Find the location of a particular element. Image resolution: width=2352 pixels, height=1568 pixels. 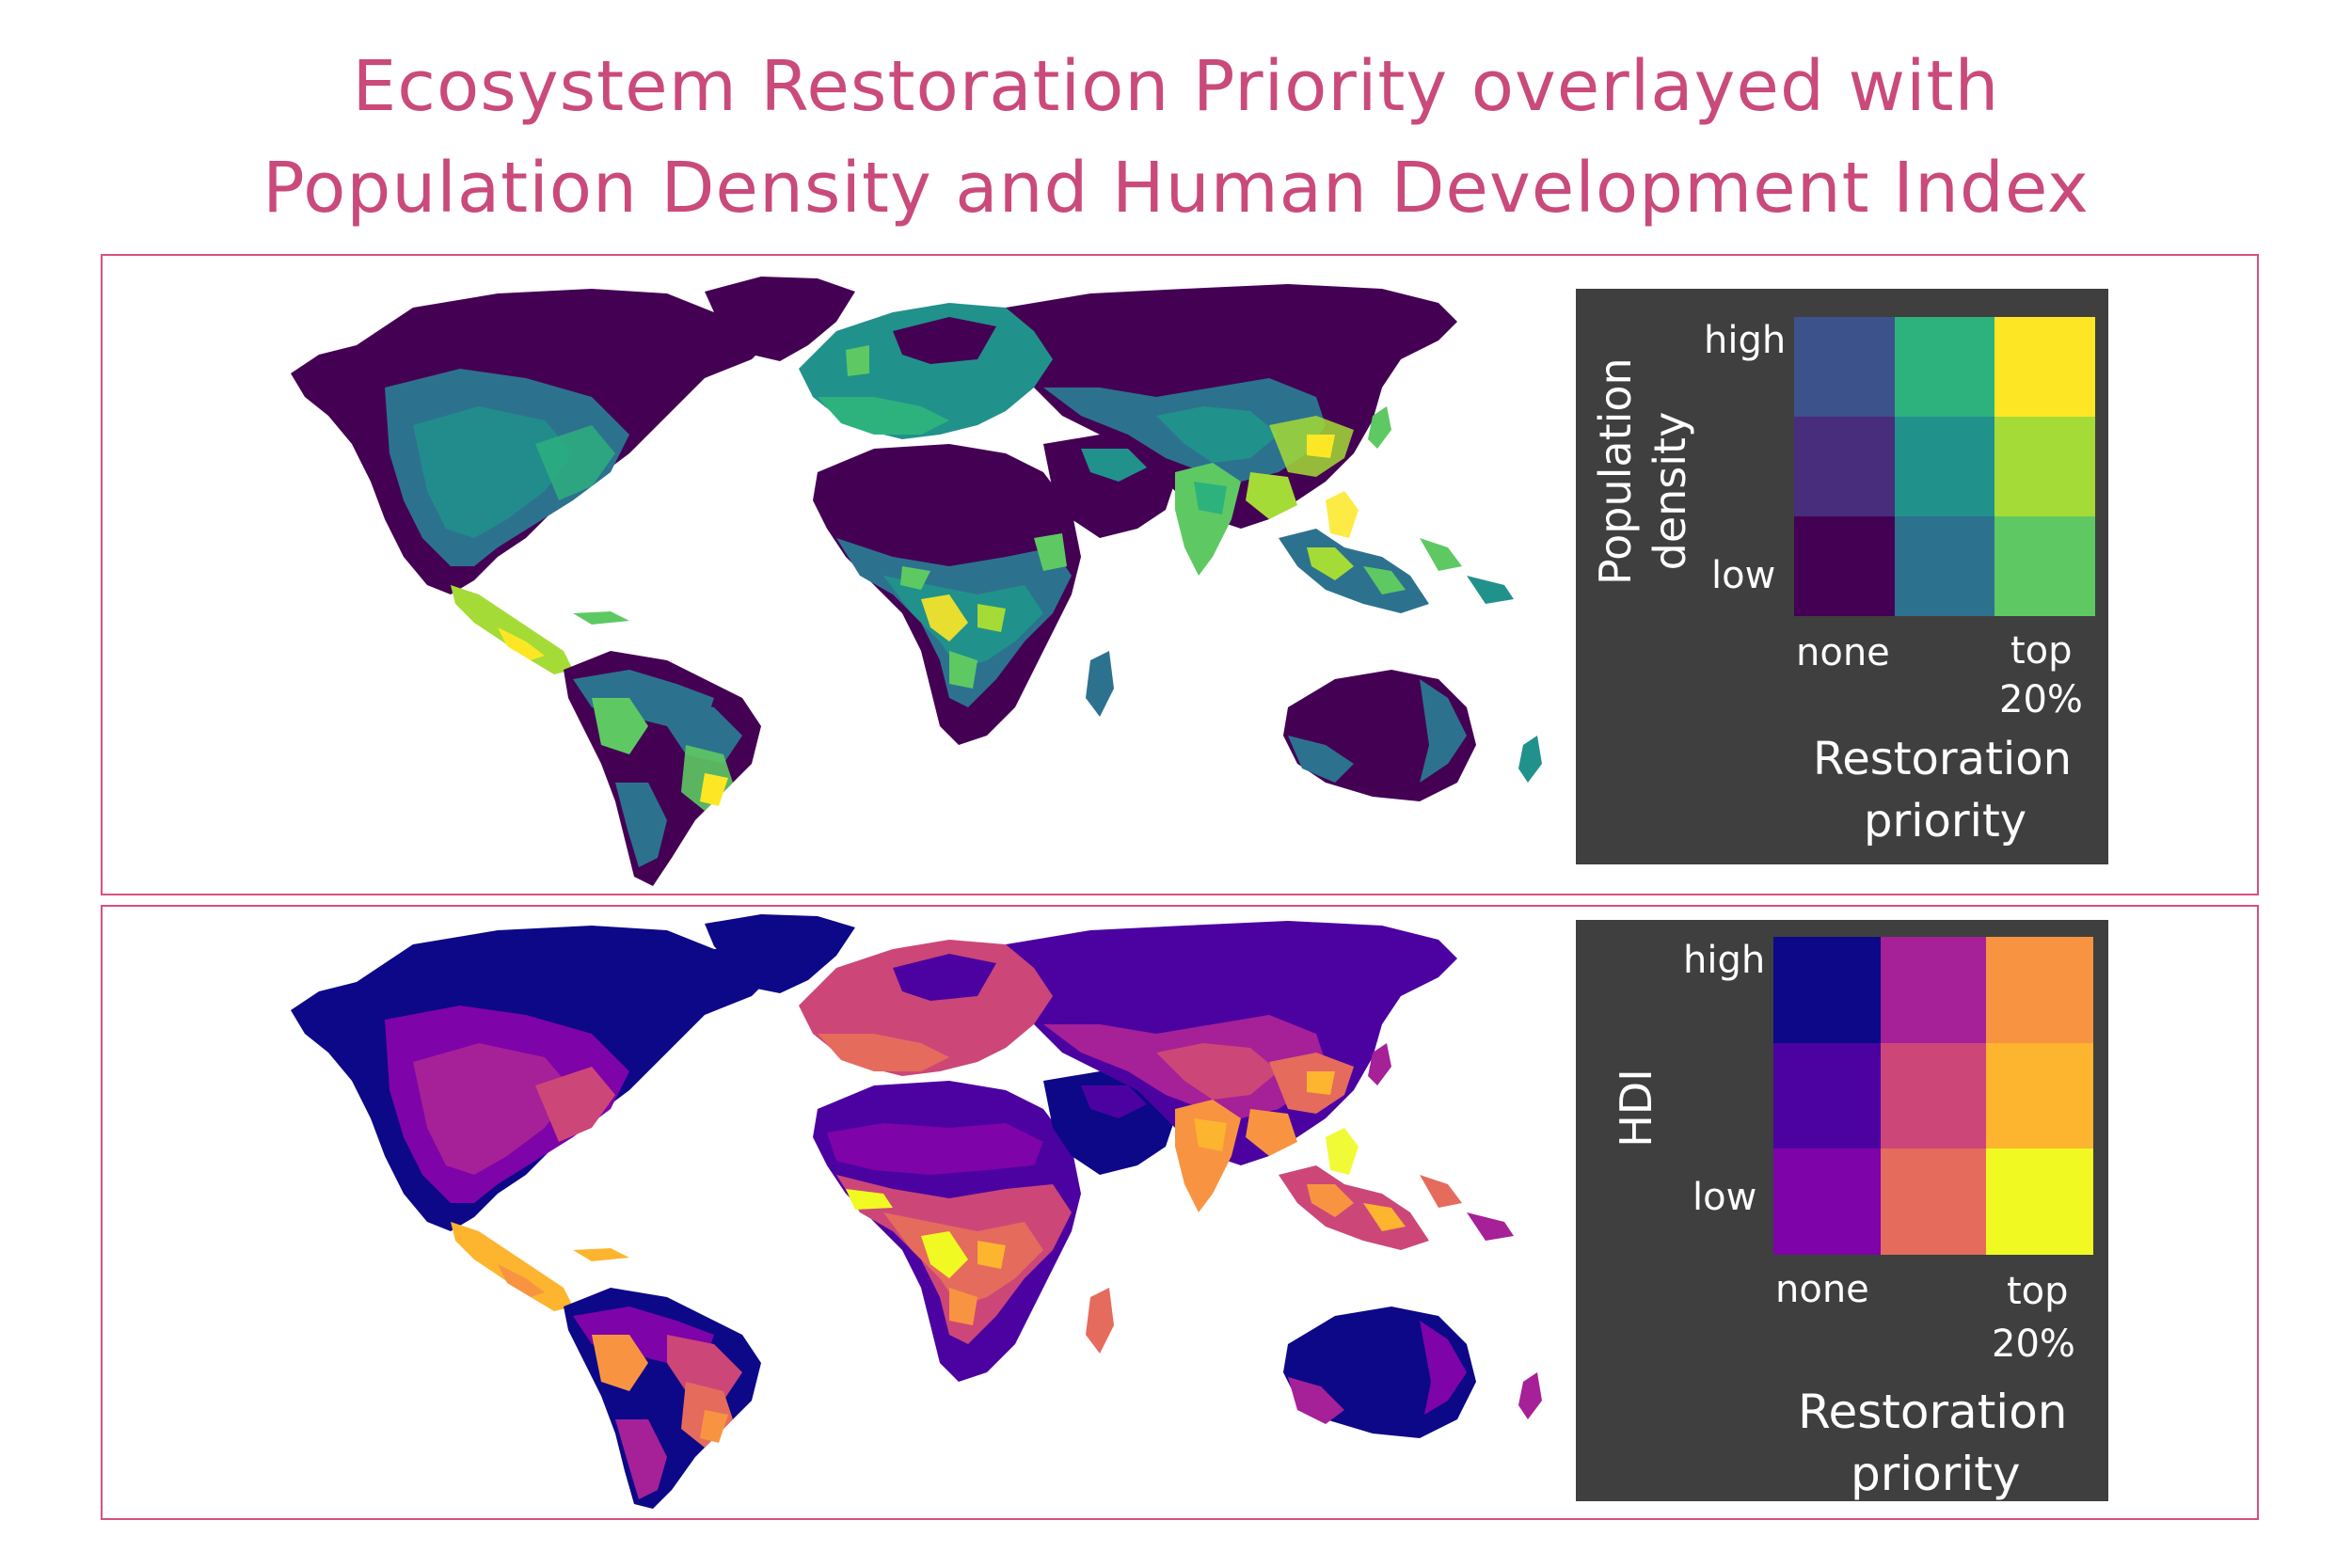

madagascar is located at coordinates (1100, 684).